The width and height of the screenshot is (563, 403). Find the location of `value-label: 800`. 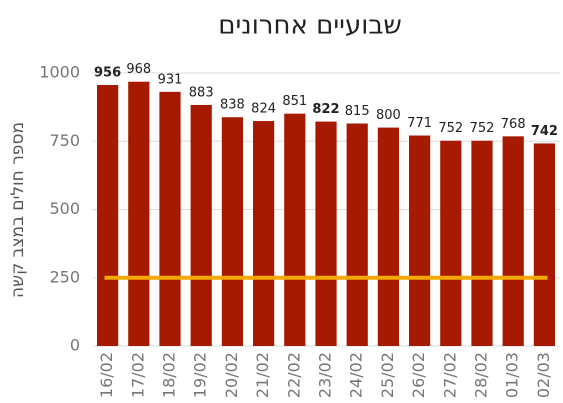

value-label: 800 is located at coordinates (388, 115).